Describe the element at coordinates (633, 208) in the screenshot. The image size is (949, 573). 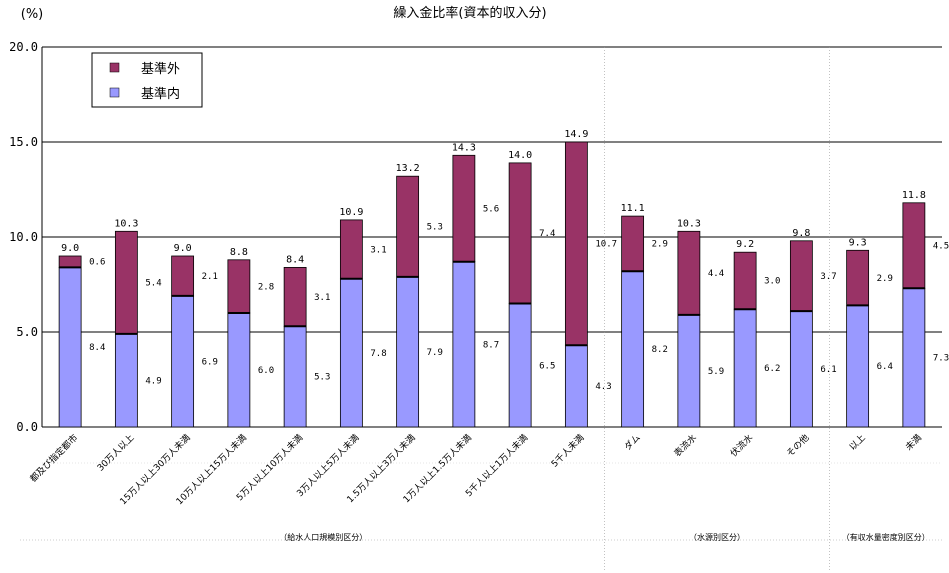
I see `data-label-total: 11.1` at that location.